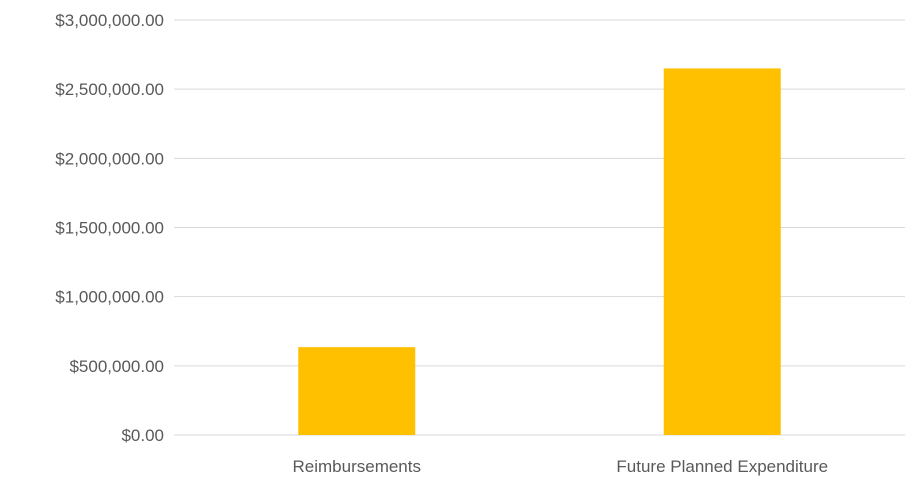  What do you see at coordinates (109, 297) in the screenshot?
I see `y-tick-label: $1,000,000.00` at bounding box center [109, 297].